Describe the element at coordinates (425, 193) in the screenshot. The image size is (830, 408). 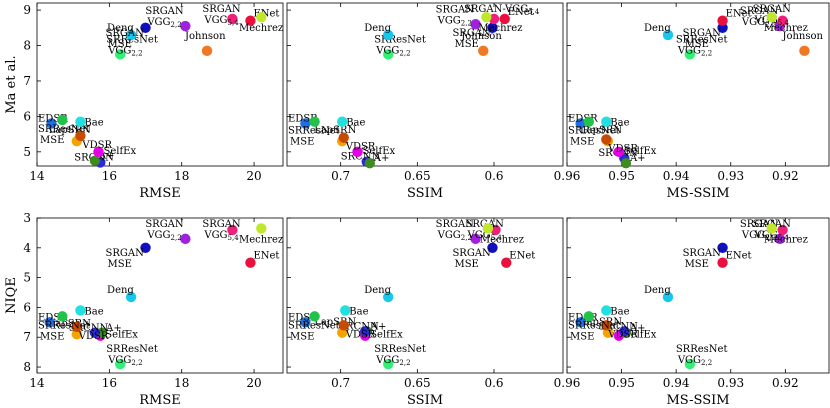
I see `x-axis-label: SSIM` at that location.